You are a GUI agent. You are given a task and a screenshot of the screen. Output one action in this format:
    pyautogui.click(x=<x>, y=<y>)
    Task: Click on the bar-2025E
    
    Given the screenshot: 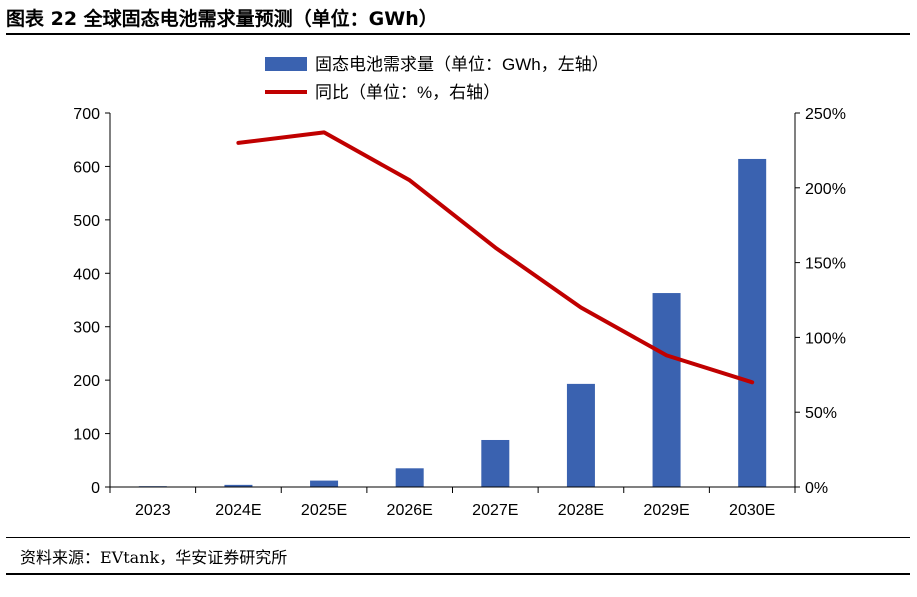 What is the action you would take?
    pyautogui.click(x=324, y=483)
    